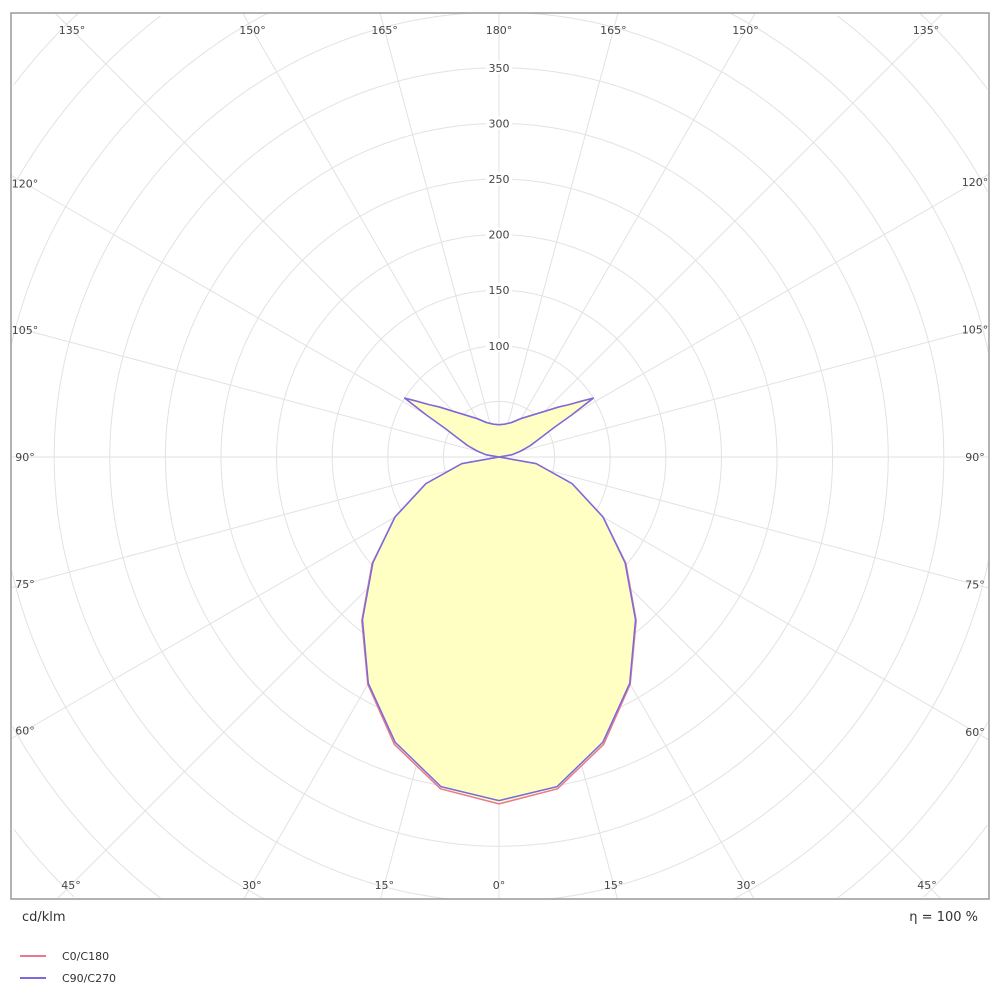  I want to click on radial-tick-label: 250, so click(499, 179).